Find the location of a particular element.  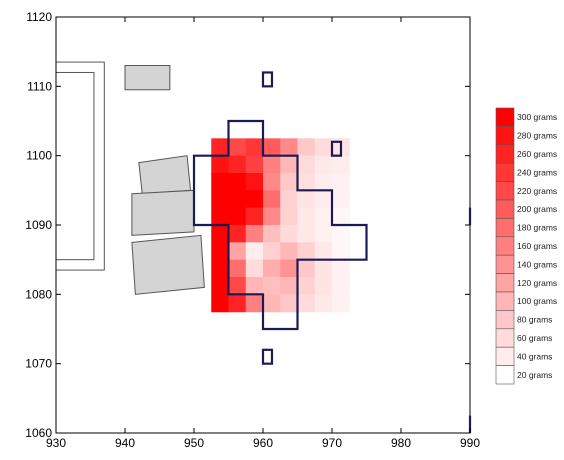

colorbar-label: 100 grams is located at coordinates (537, 301).